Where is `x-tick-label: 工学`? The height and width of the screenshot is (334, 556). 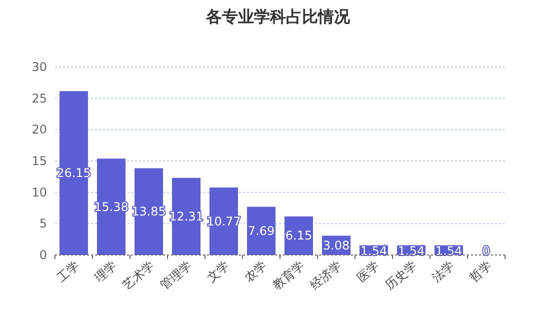
x-tick-label: 工学 is located at coordinates (68, 271).